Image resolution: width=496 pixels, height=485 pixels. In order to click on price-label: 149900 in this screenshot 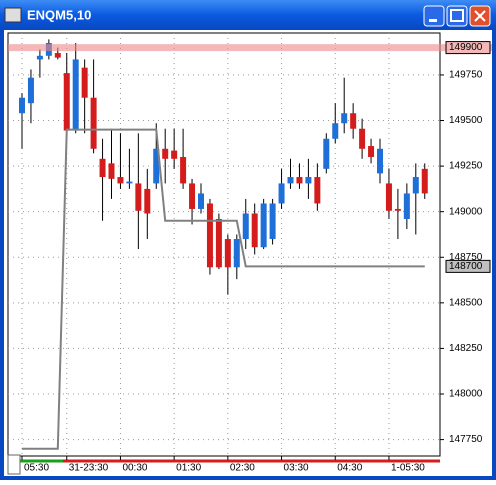, I will do `click(466, 47)`.